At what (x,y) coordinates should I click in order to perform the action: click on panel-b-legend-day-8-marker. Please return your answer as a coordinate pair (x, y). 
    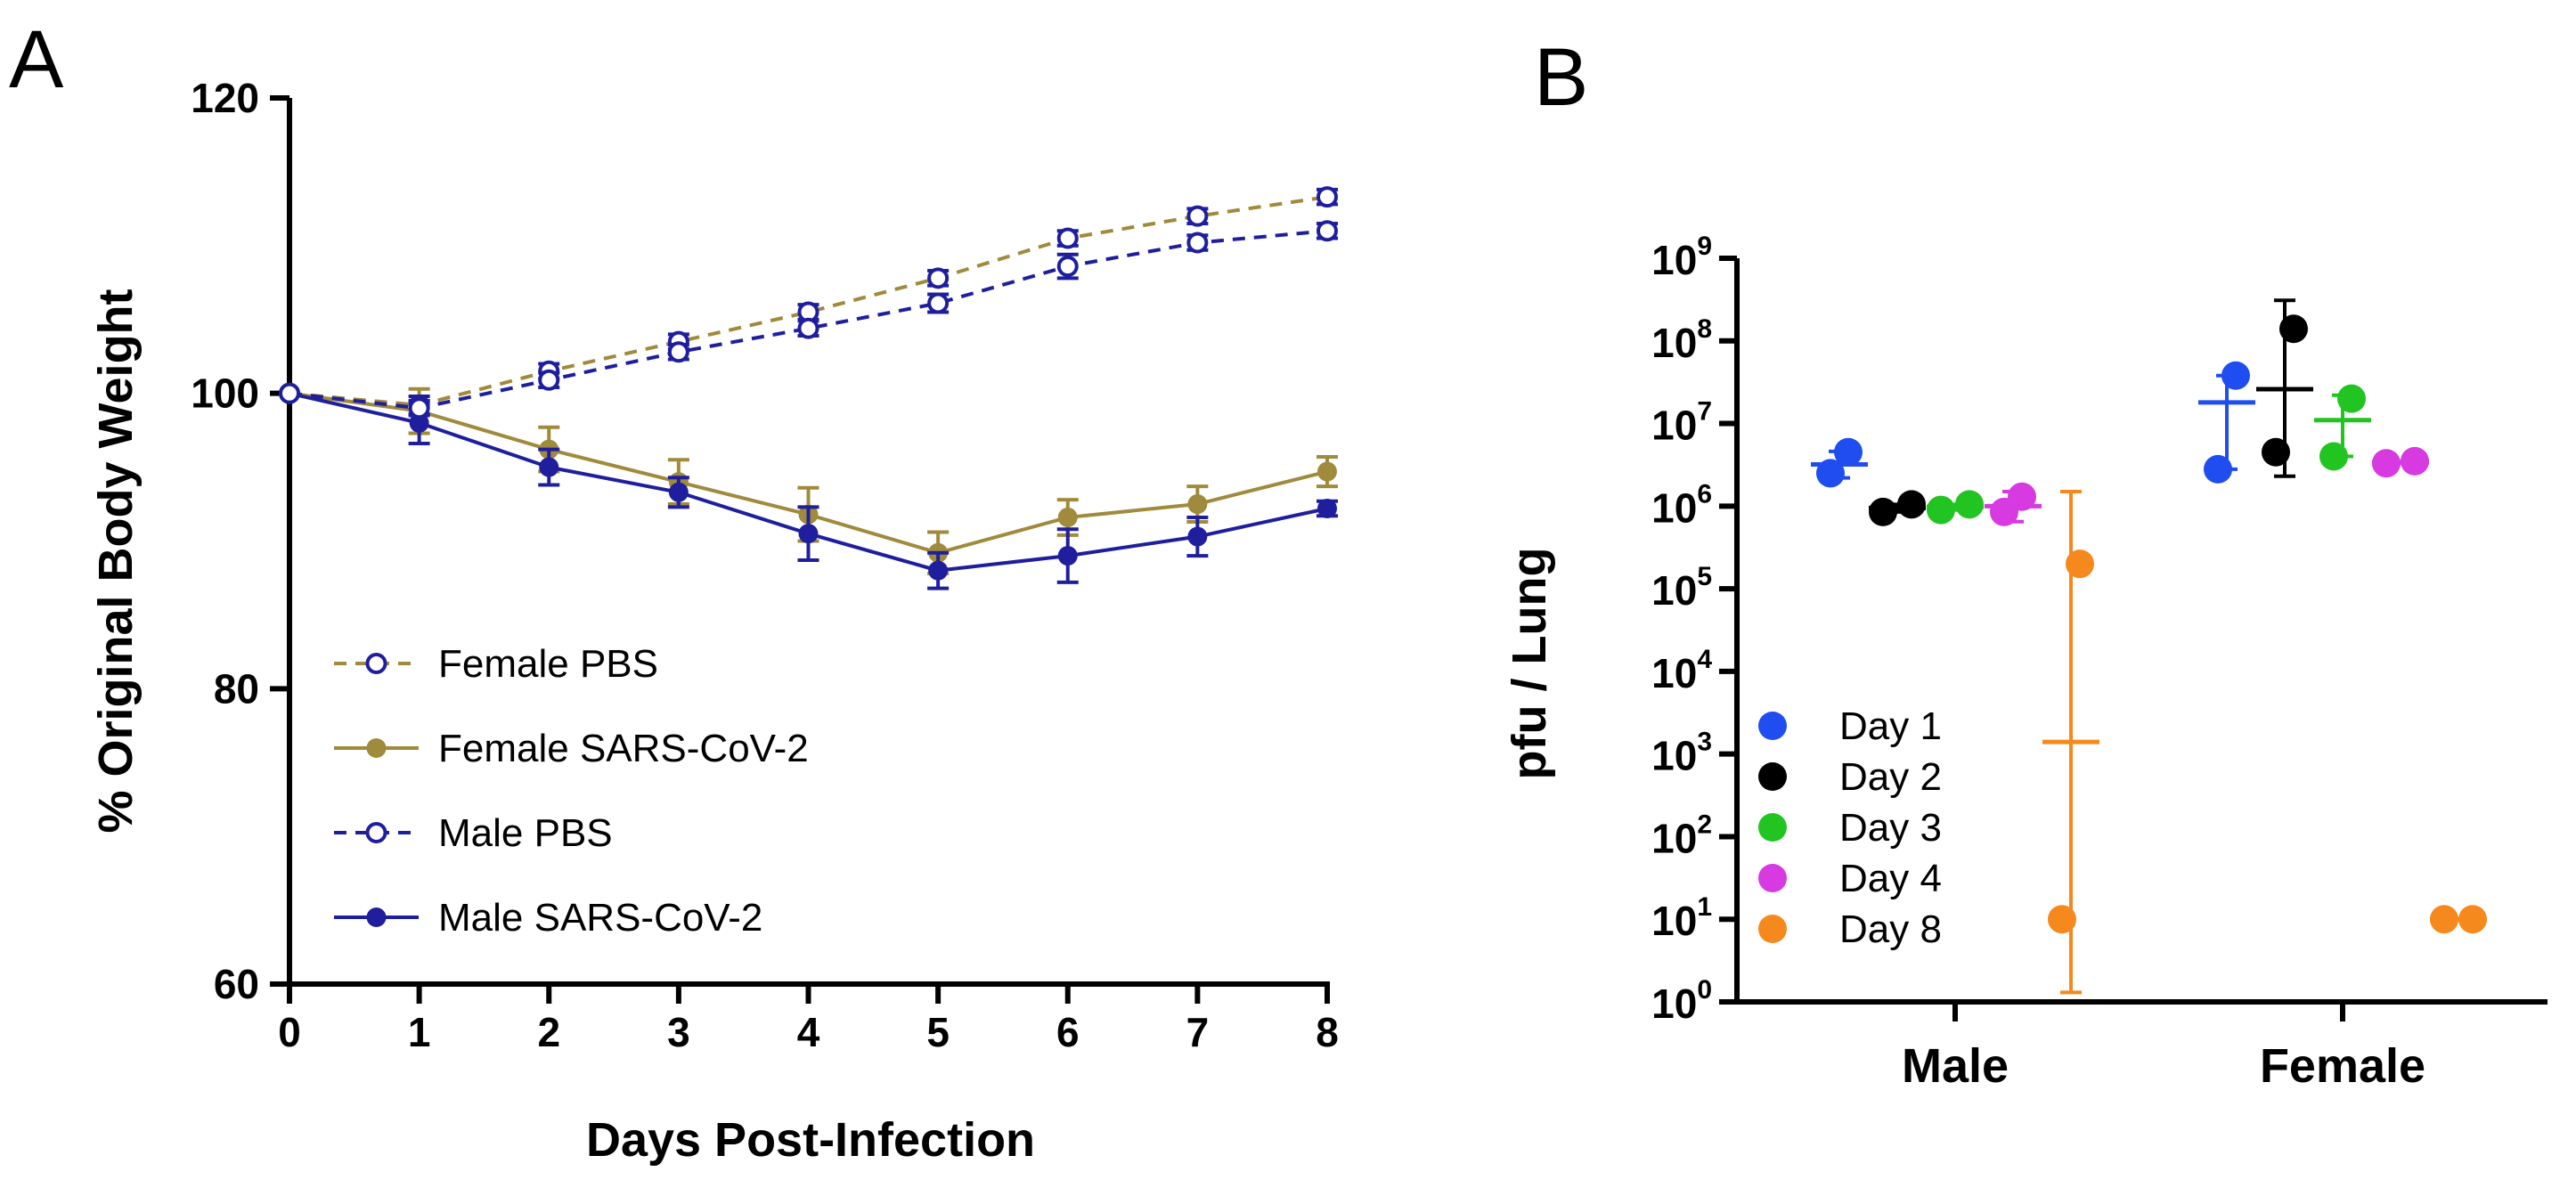
    Looking at the image, I should click on (1773, 929).